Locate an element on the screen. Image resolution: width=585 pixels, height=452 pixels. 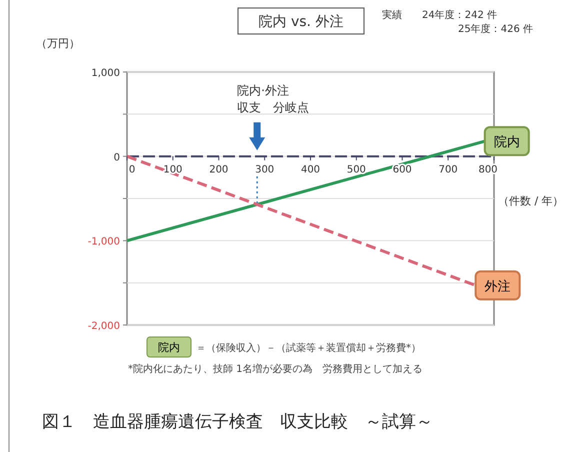
text: ＝（保険収入）－（試薬等＋装置償却＋労務費*） is located at coordinates (308, 348).